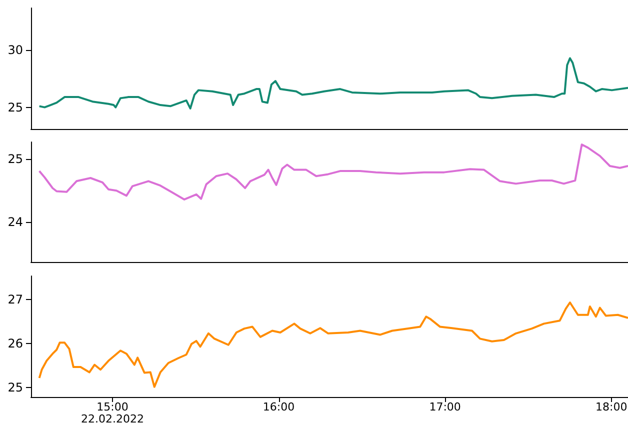 The image size is (628, 429). Describe the element at coordinates (278, 407) in the screenshot. I see `x-tick-label: 16:00` at that location.